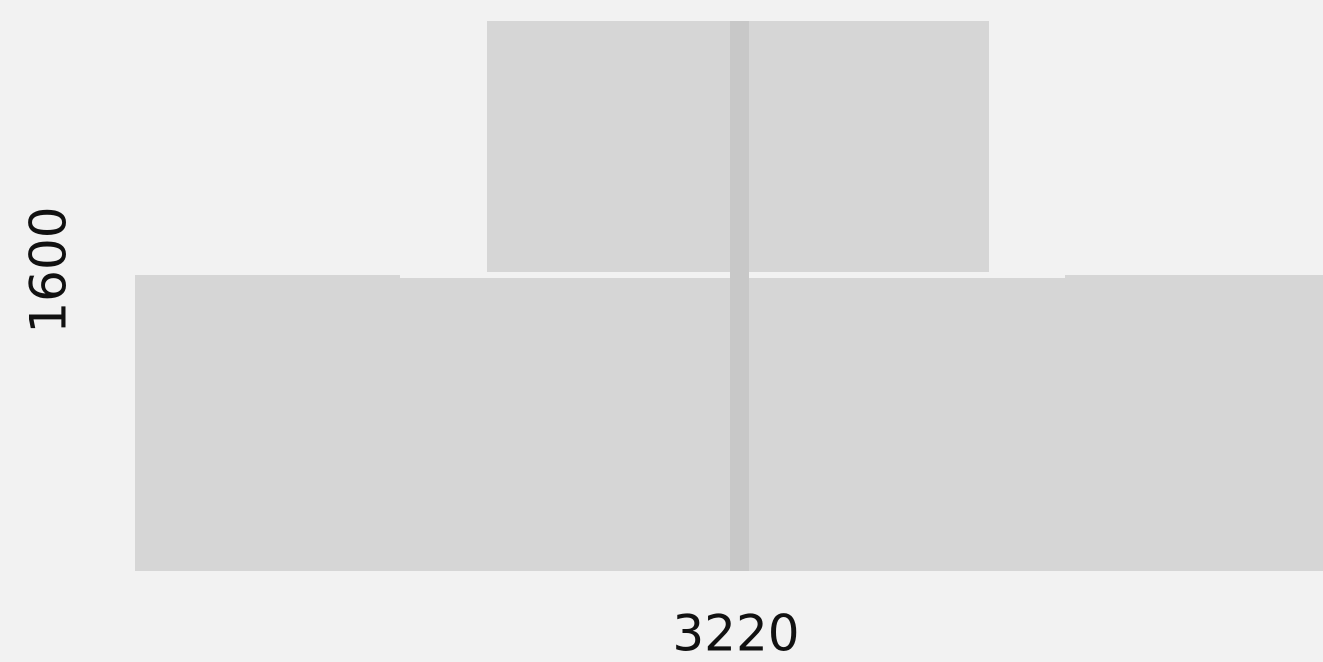  What do you see at coordinates (267, 423) in the screenshot?
I see `lower-left-block` at bounding box center [267, 423].